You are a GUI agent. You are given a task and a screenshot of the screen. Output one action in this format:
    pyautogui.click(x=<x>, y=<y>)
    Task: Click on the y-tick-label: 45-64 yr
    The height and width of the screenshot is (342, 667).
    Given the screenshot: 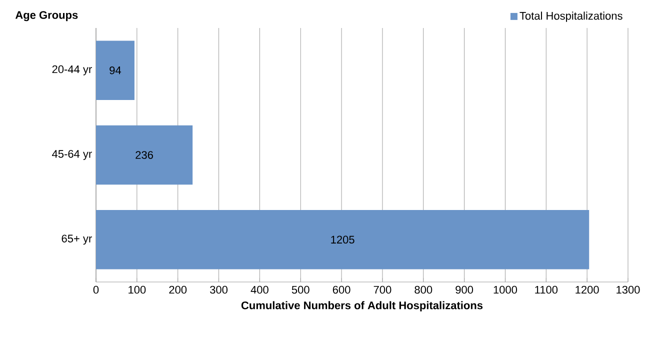 What is the action you would take?
    pyautogui.click(x=72, y=155)
    